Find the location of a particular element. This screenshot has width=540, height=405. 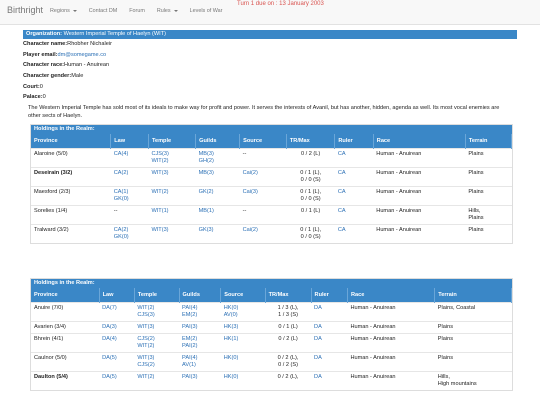

trmax-value: 0 / 2 (L) is located at coordinates (310, 154).